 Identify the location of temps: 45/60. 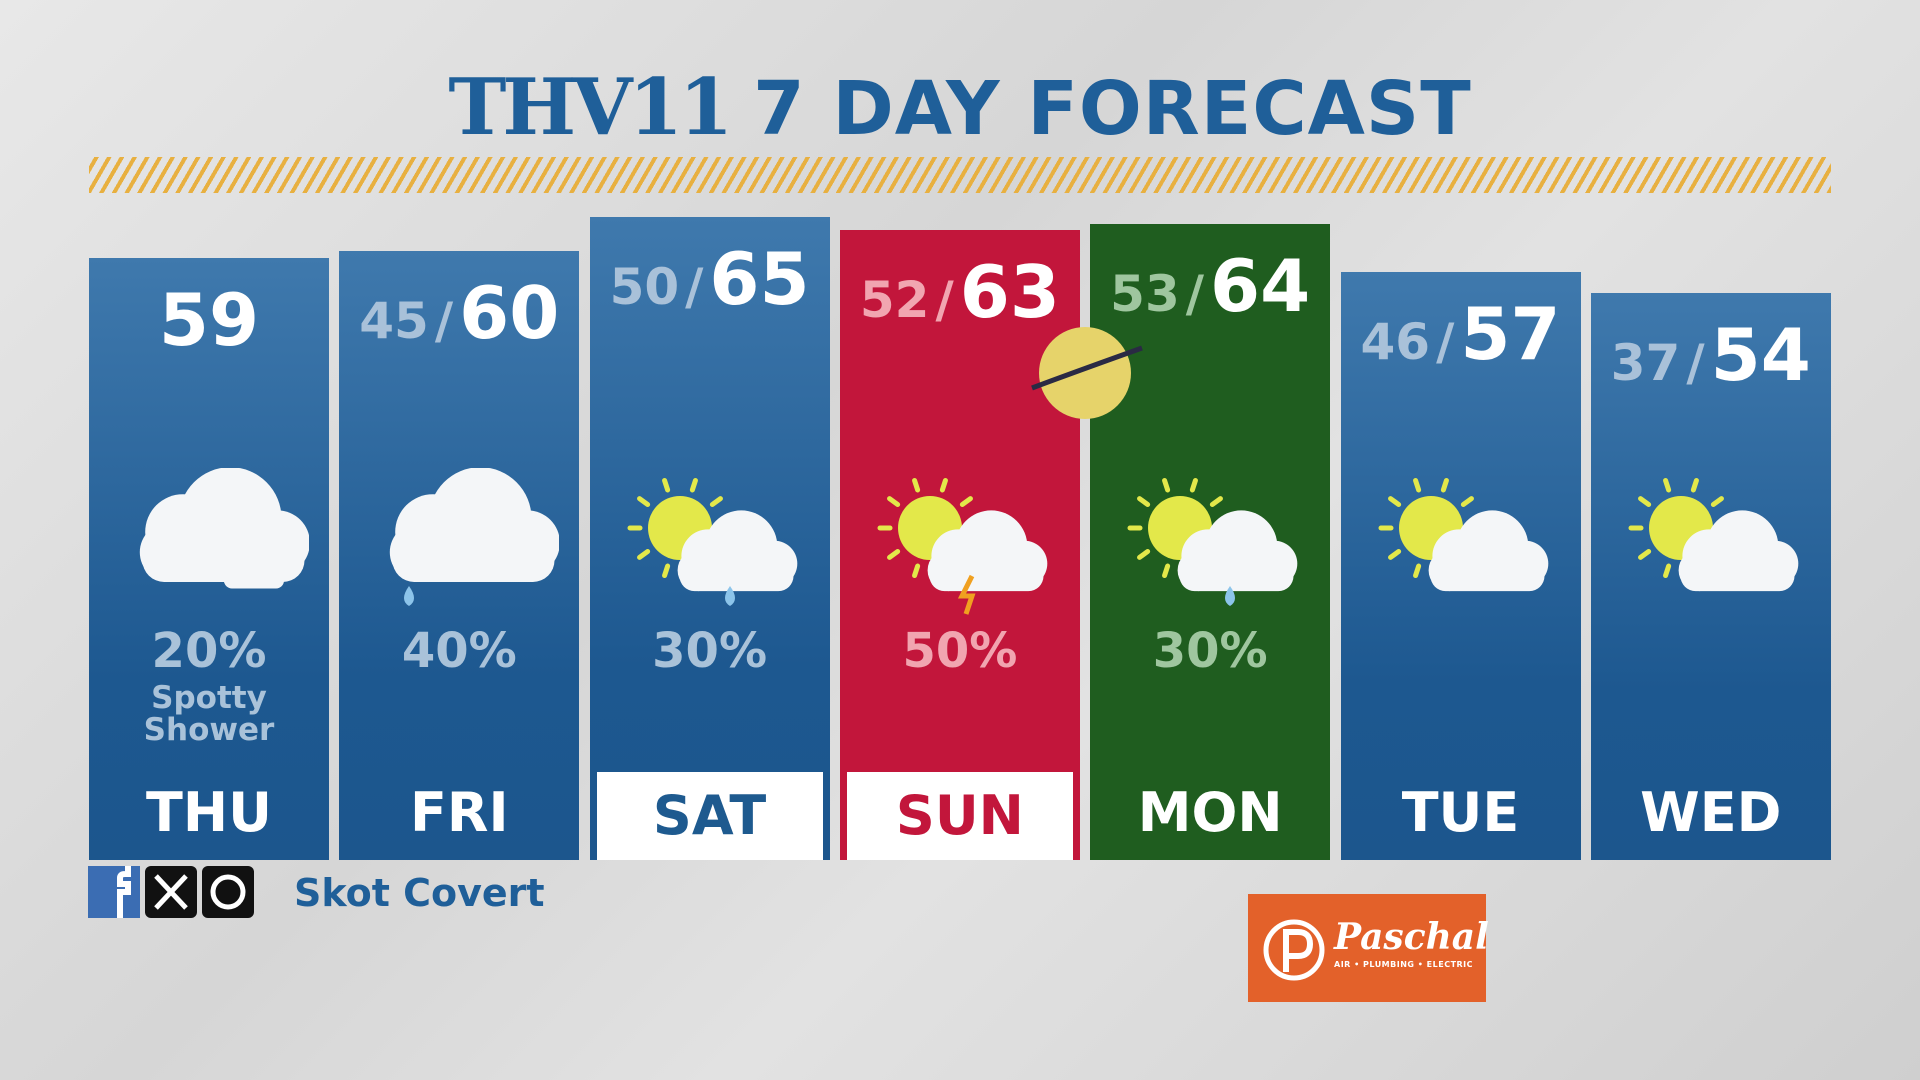
(459, 313).